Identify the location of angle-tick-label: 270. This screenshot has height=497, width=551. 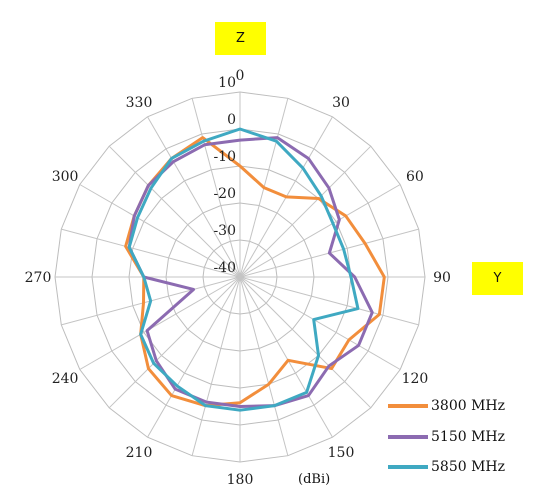
(38, 278).